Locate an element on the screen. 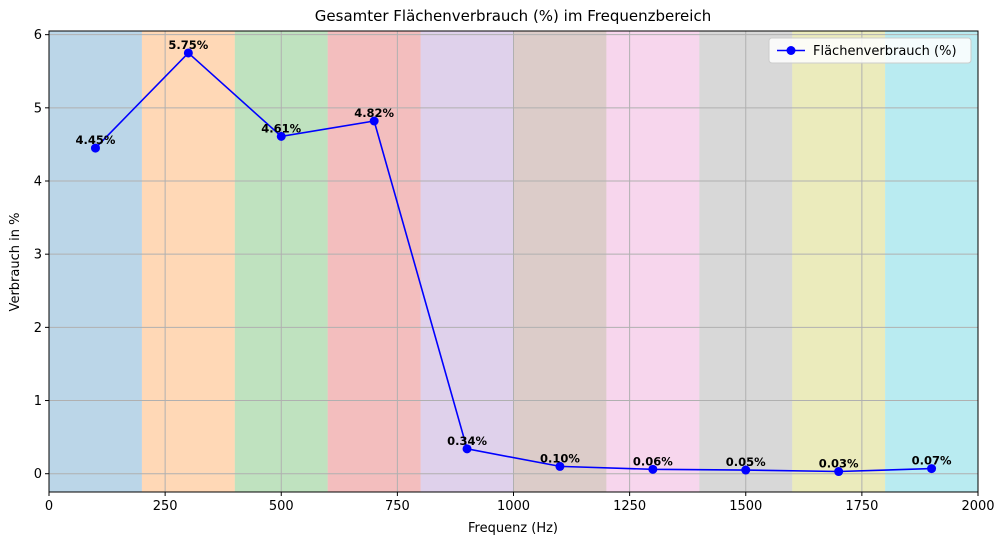 The height and width of the screenshot is (545, 1005). data-label: 0.07% is located at coordinates (932, 461).